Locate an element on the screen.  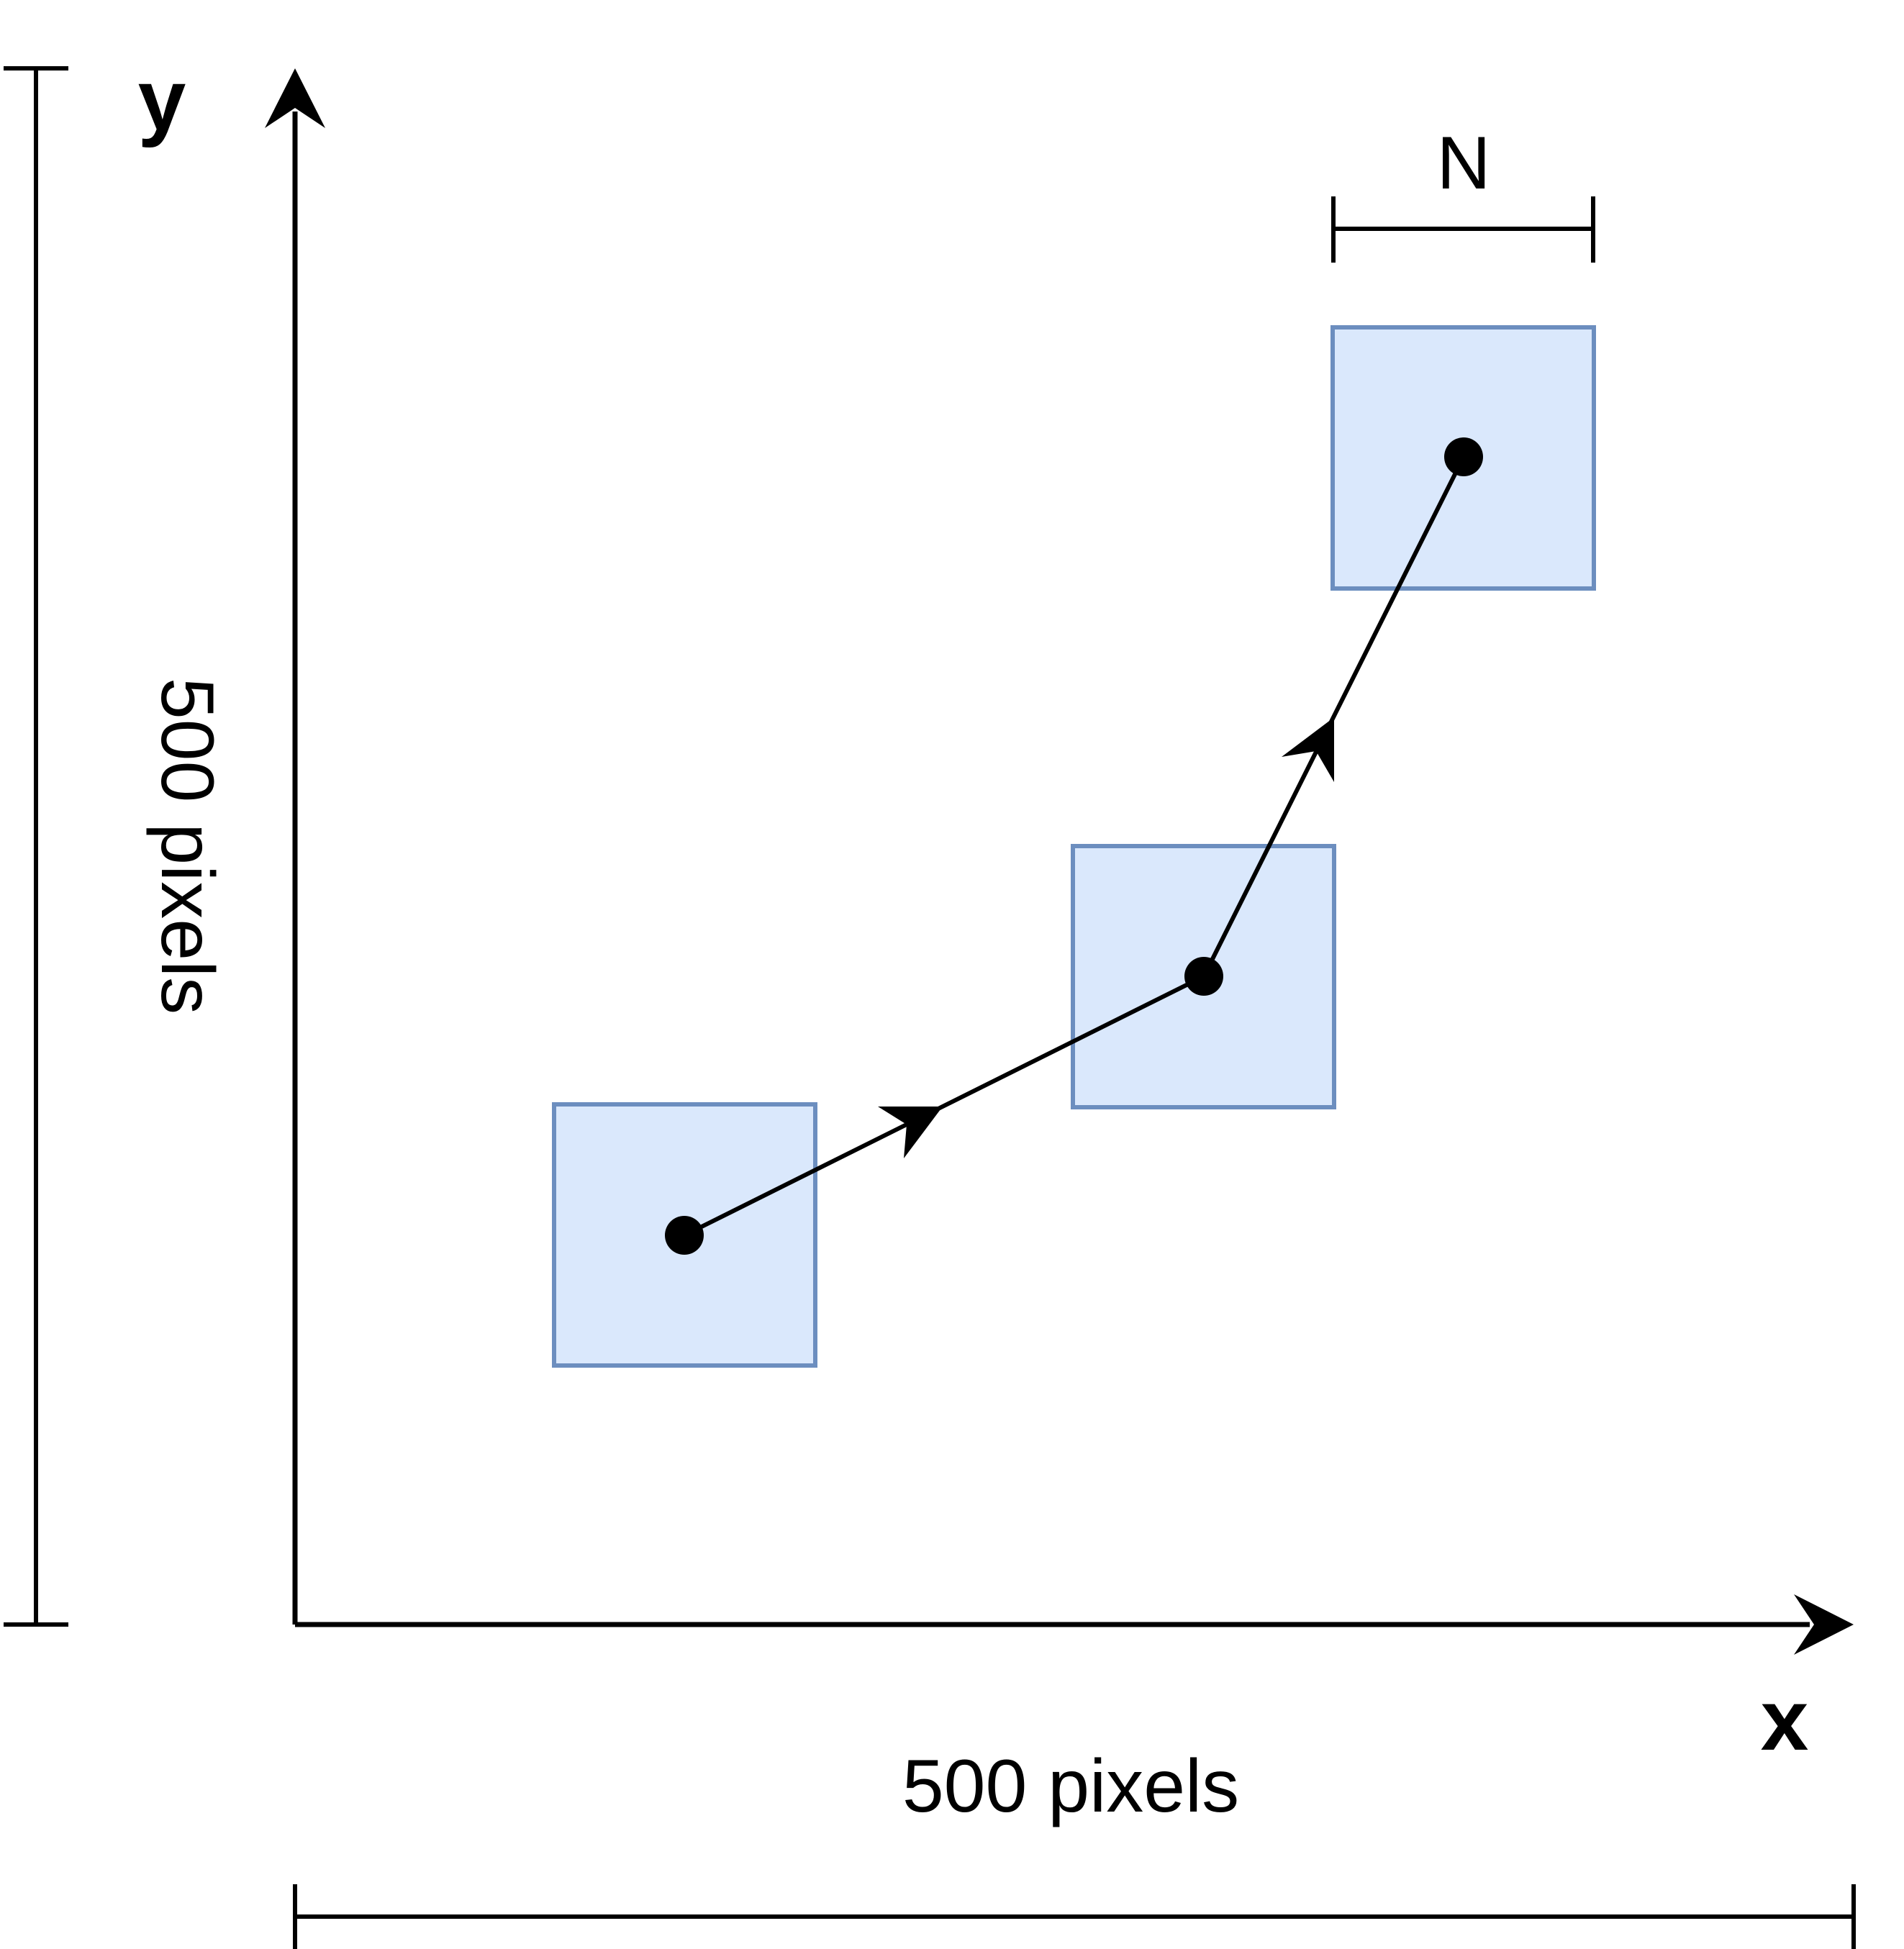
y-axis-label: y is located at coordinates (162, 100).